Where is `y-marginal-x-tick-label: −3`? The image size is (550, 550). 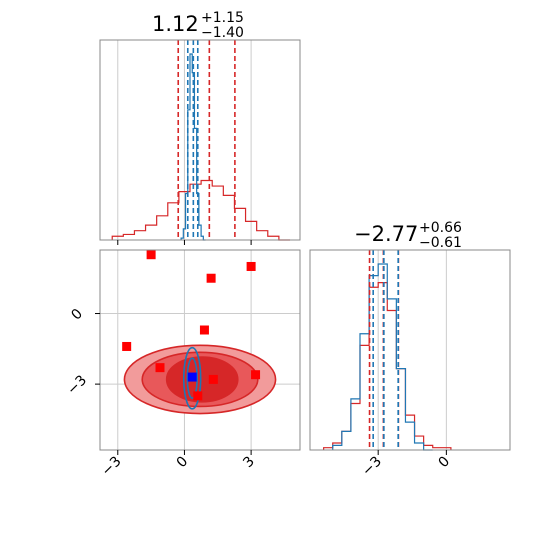 y-marginal-x-tick-label: −3 is located at coordinates (372, 467).